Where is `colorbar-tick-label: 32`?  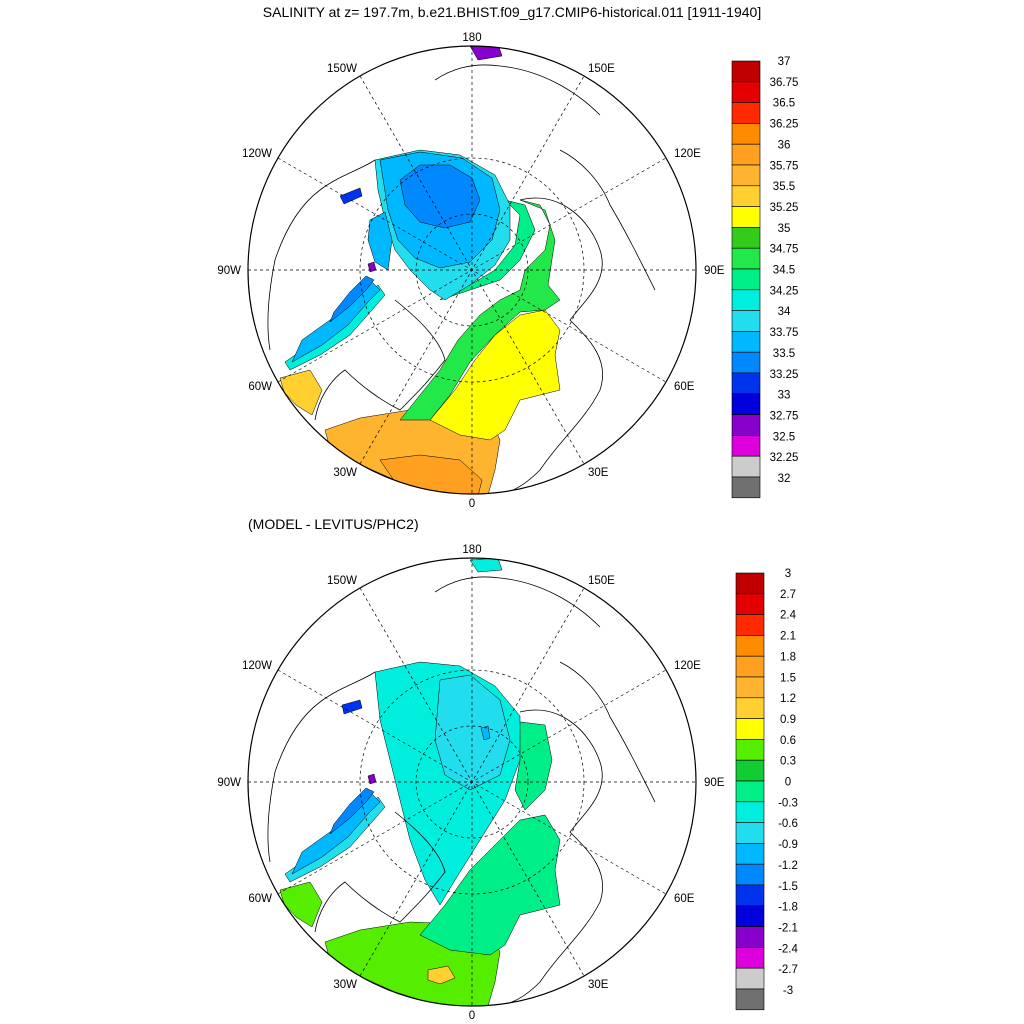 colorbar-tick-label: 32 is located at coordinates (784, 479).